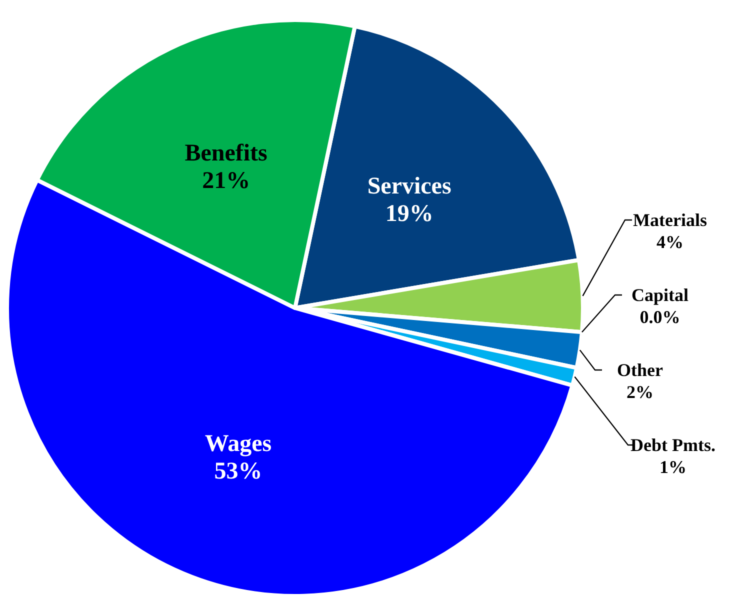 The height and width of the screenshot is (603, 735). What do you see at coordinates (670, 220) in the screenshot?
I see `slice-label: Materials` at bounding box center [670, 220].